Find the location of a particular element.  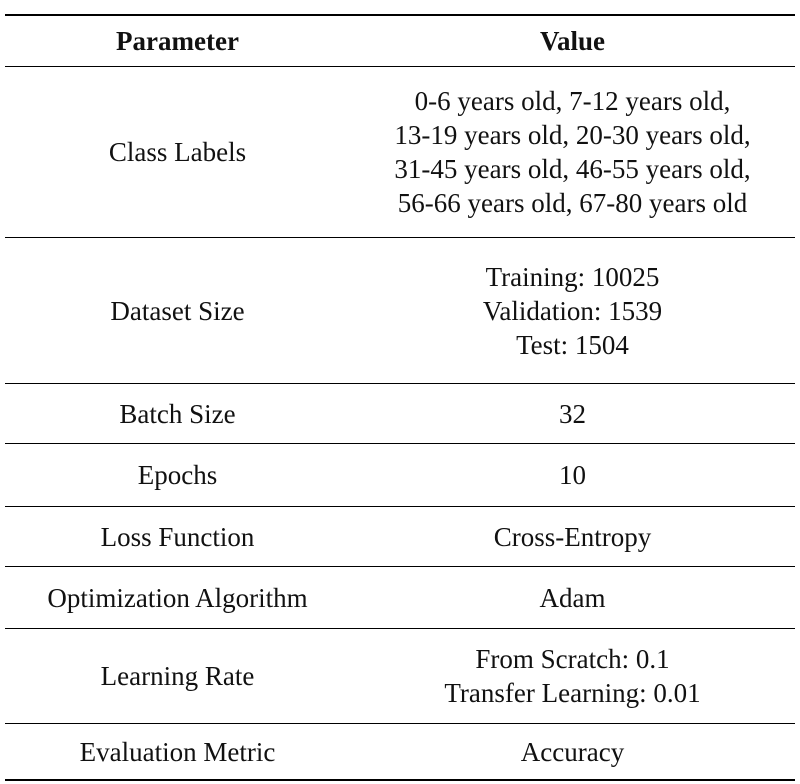

value-line: 10 is located at coordinates (572, 475).